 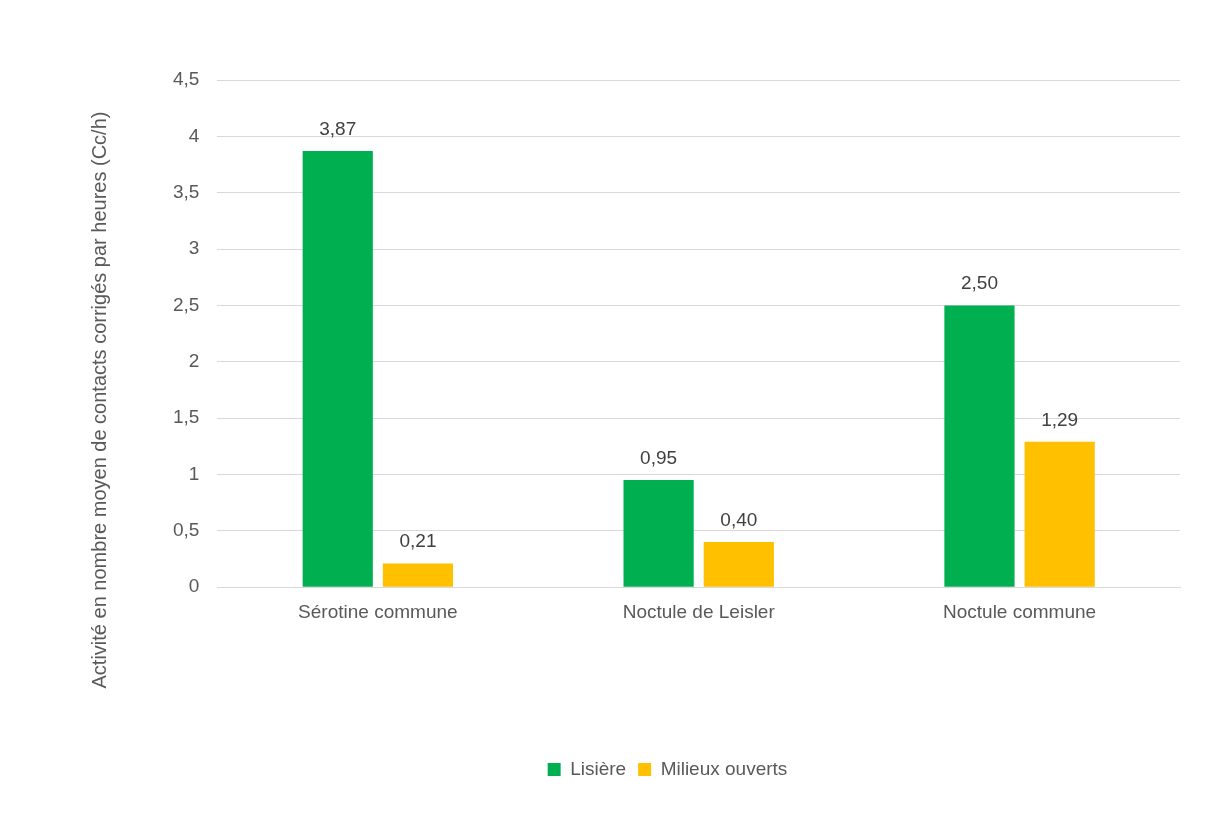 What do you see at coordinates (186, 191) in the screenshot?
I see `y-tick-label: 3,5` at bounding box center [186, 191].